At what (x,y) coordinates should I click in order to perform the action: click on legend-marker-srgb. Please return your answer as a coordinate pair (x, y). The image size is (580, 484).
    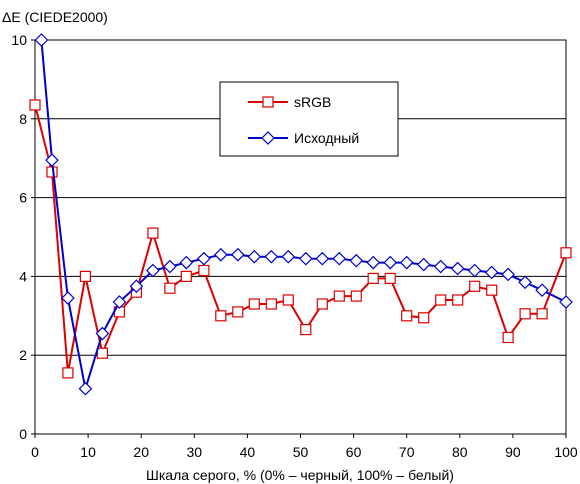
    Looking at the image, I should click on (268, 102).